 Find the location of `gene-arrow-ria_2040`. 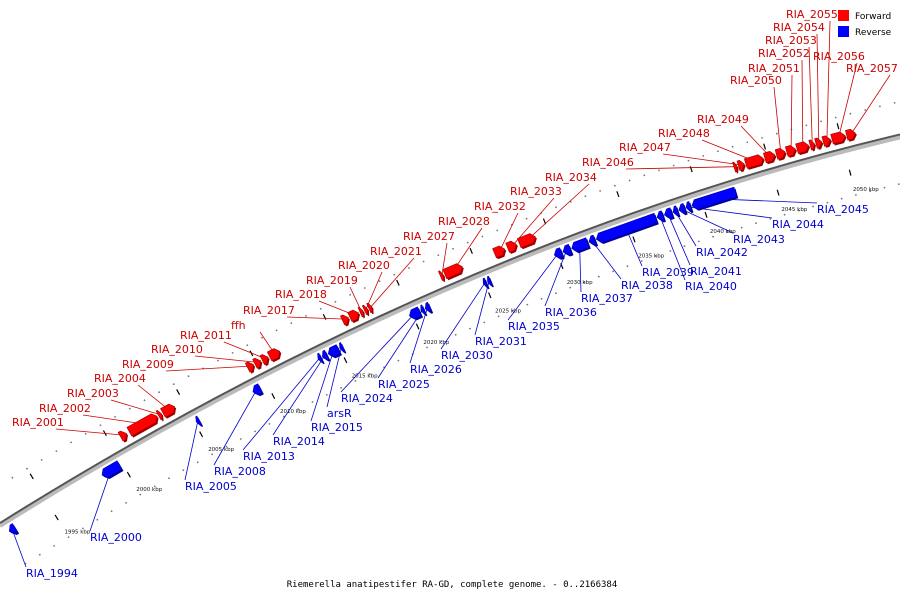

gene-arrow-ria_2040 is located at coordinates (660, 216).